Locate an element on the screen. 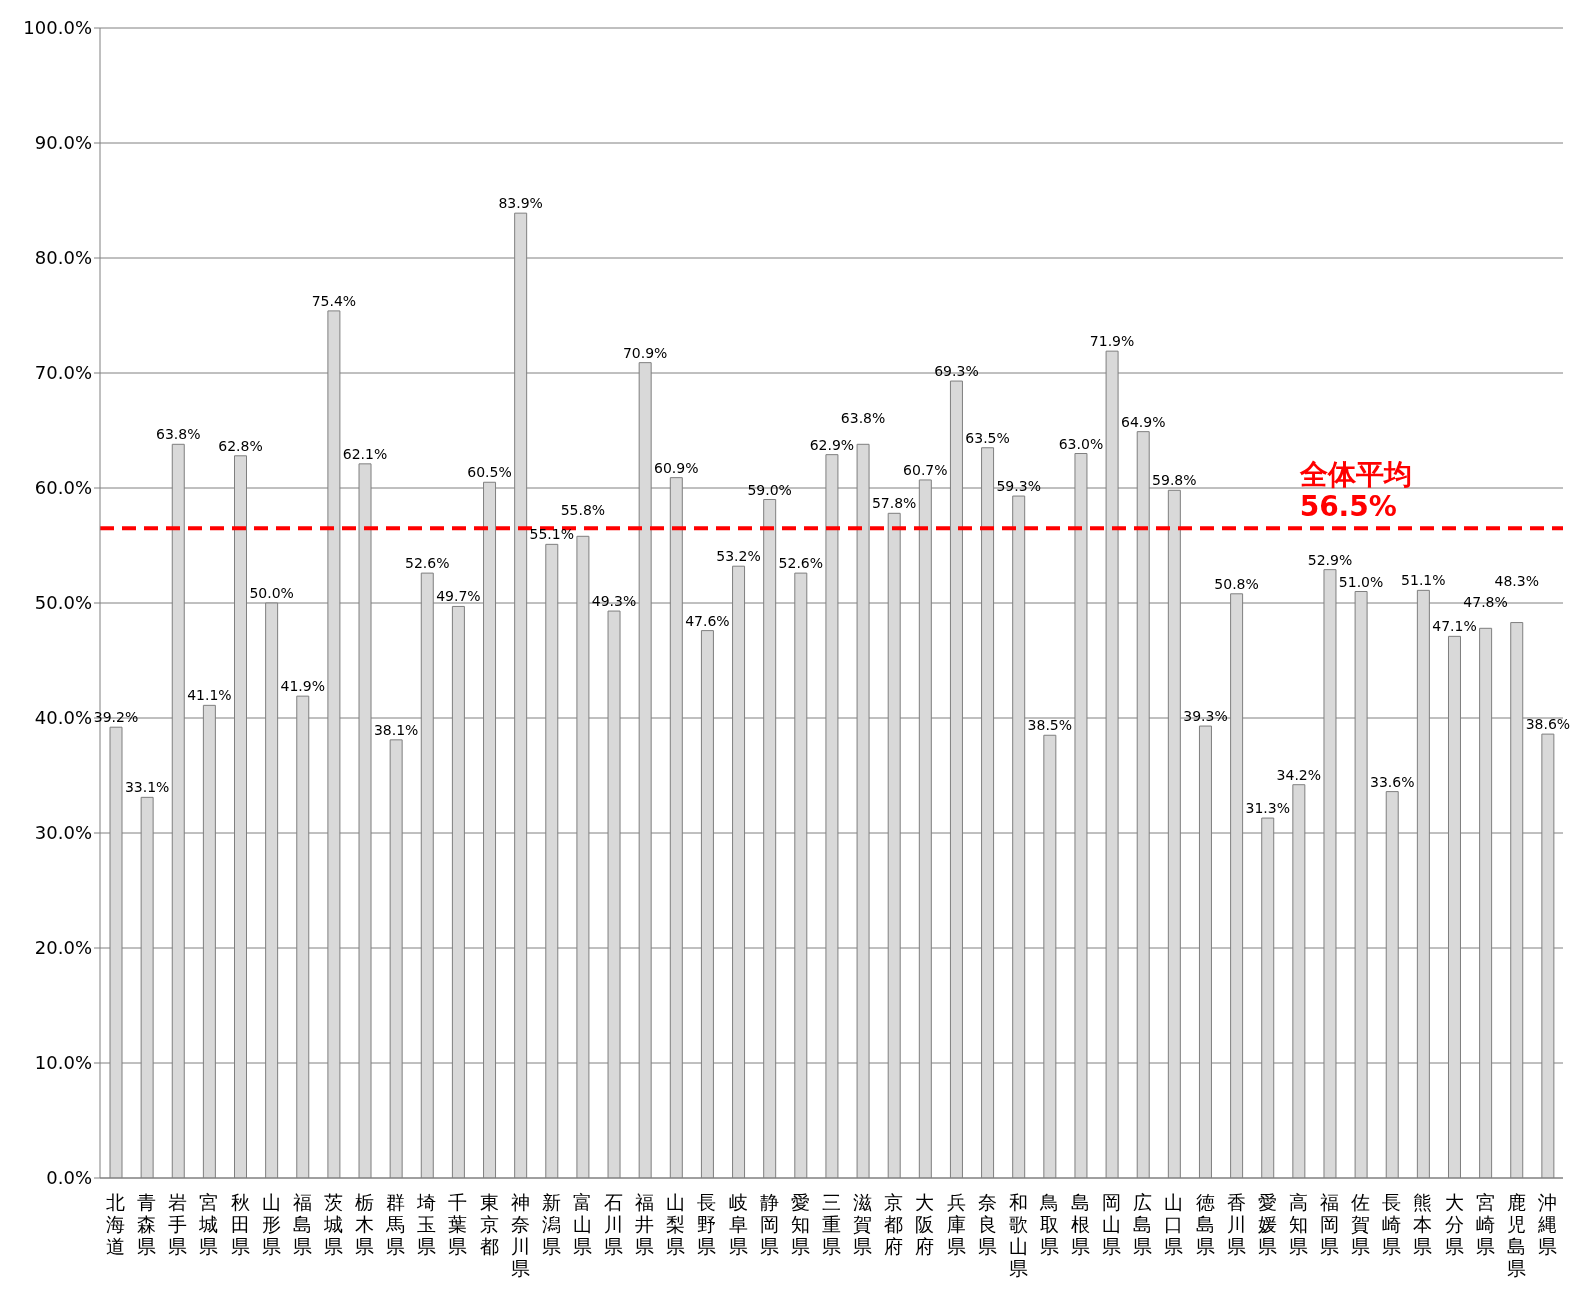 The width and height of the screenshot is (1581, 1299). y-tick-label: 0.0% is located at coordinates (69, 1178).